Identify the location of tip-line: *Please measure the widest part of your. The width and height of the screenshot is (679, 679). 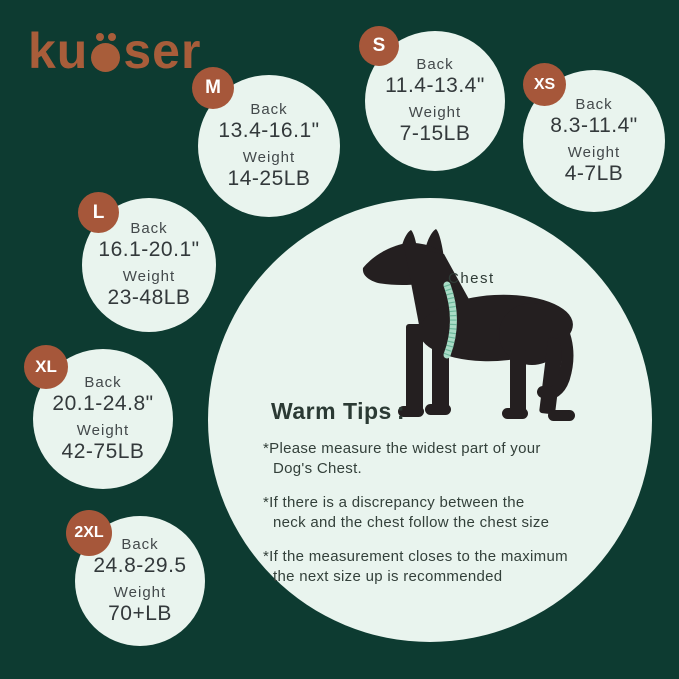
(402, 448).